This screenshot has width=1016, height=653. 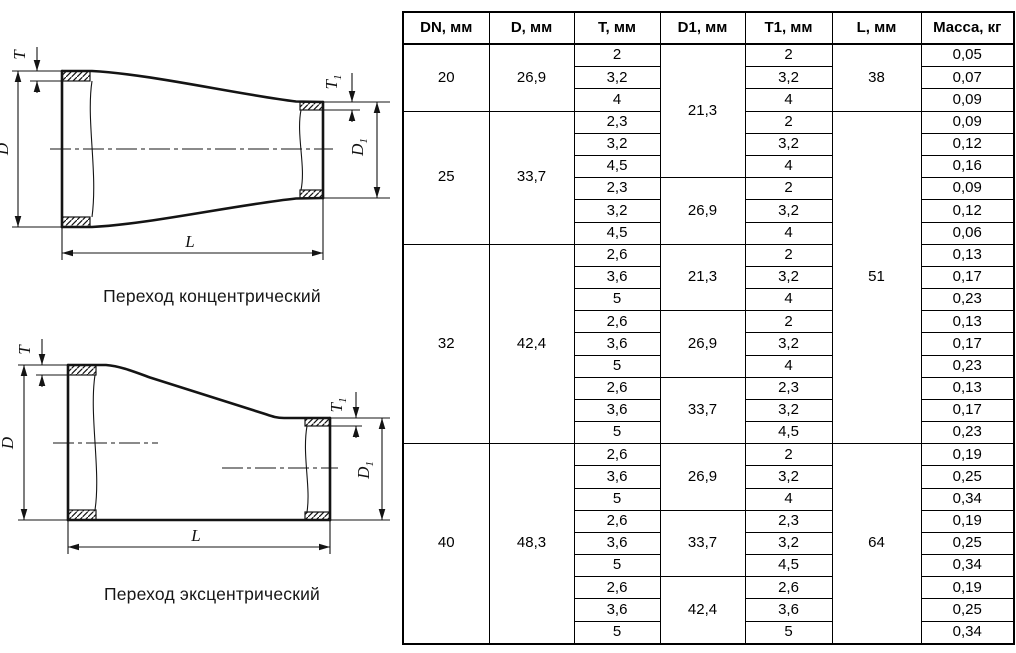 I want to click on table-row: 3,6 3,2 0,17, so click(x=709, y=410).